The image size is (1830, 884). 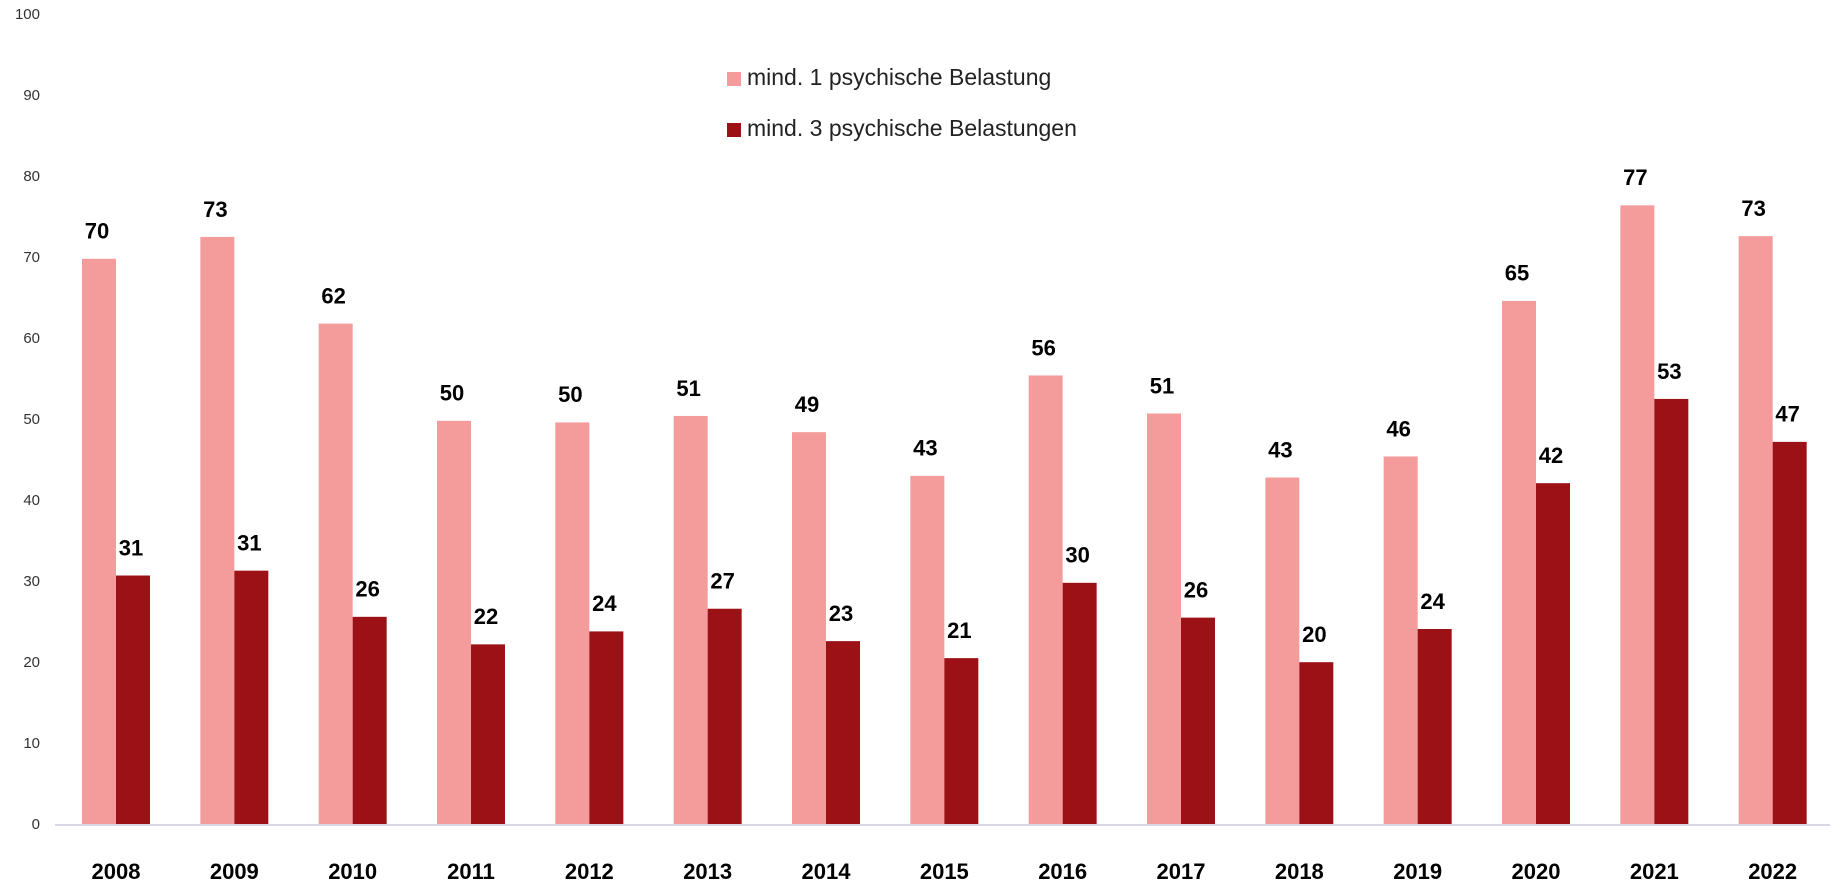 I want to click on value-label: 23, so click(x=841, y=613).